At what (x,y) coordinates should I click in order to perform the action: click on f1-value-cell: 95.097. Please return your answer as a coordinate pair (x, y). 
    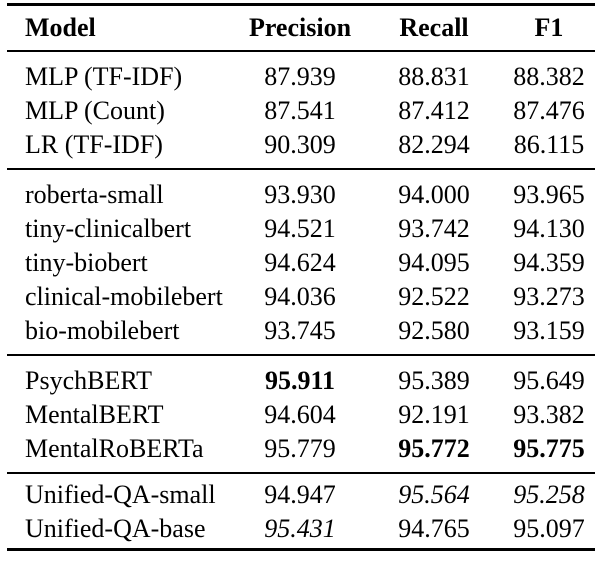
    Looking at the image, I should click on (549, 528).